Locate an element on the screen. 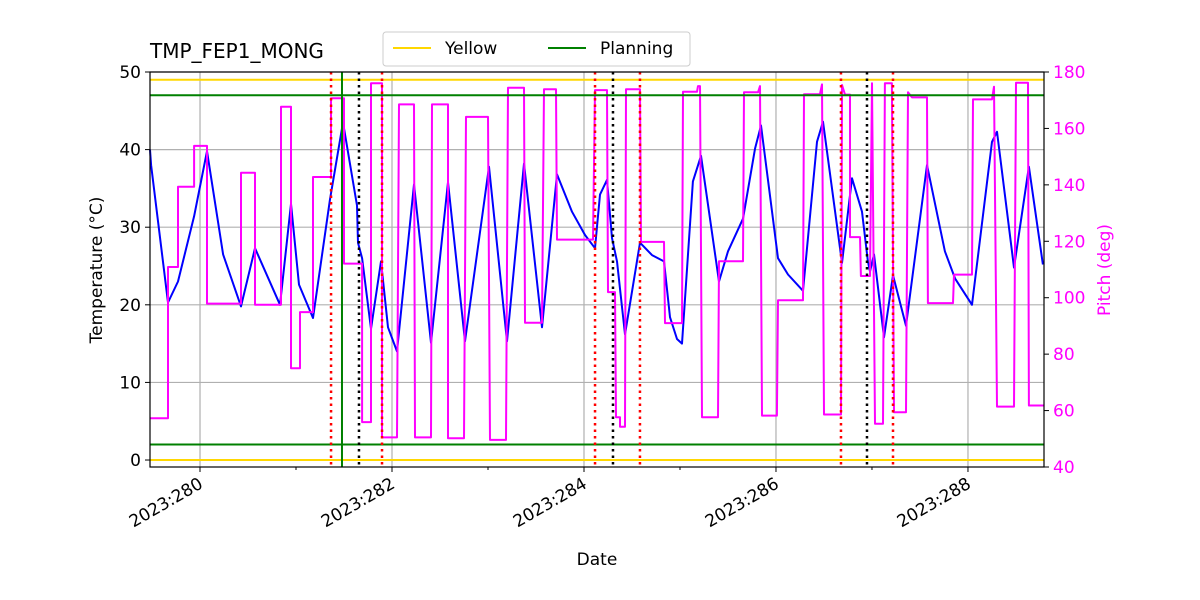 The height and width of the screenshot is (600, 1200). legend-frame is located at coordinates (536, 49).